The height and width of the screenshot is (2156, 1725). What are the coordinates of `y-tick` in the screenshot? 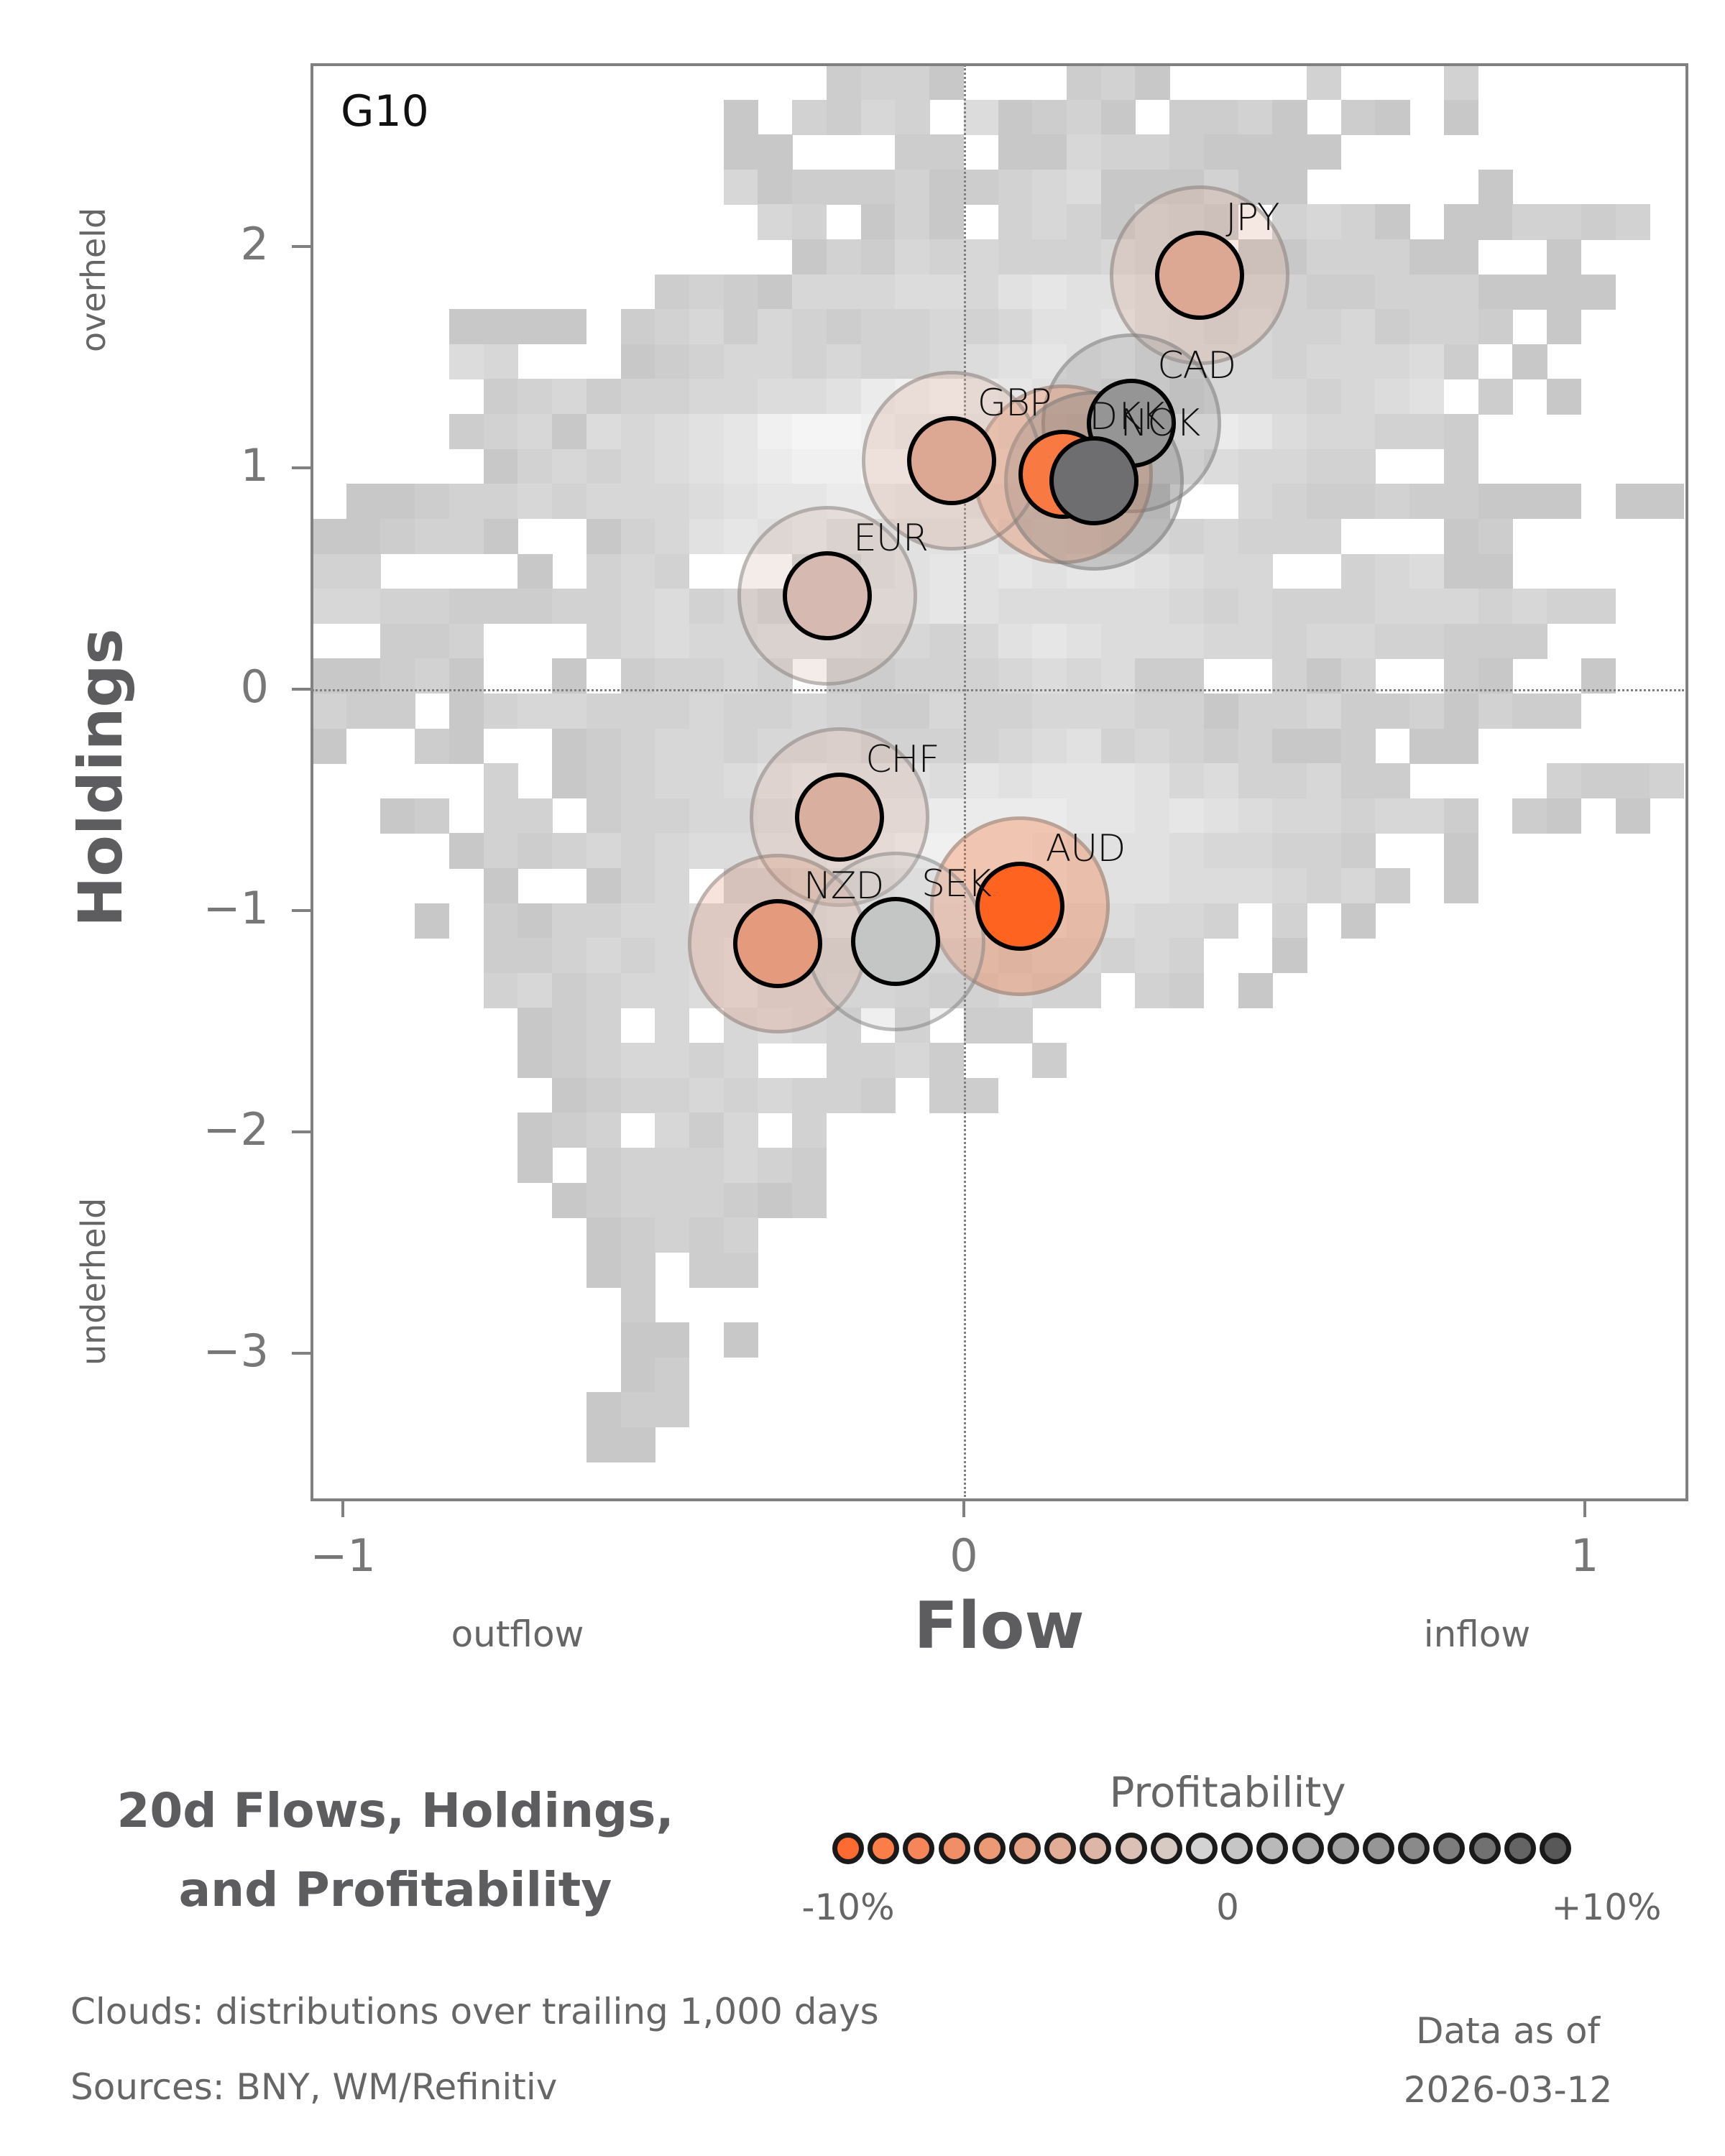 It's located at (301, 467).